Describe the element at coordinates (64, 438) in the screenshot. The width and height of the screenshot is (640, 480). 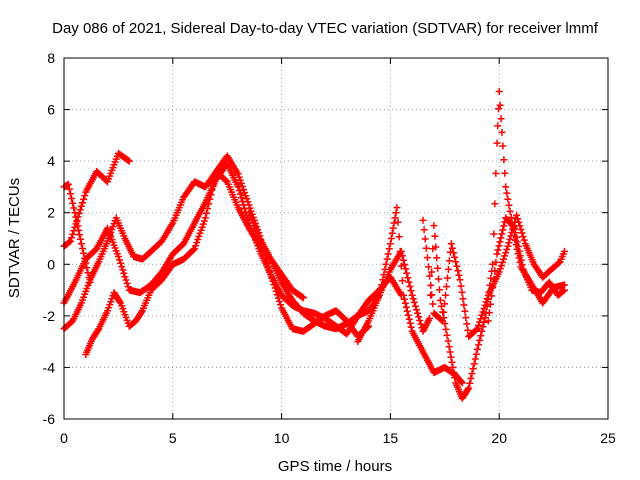
I see `x-tick-label: 0` at that location.